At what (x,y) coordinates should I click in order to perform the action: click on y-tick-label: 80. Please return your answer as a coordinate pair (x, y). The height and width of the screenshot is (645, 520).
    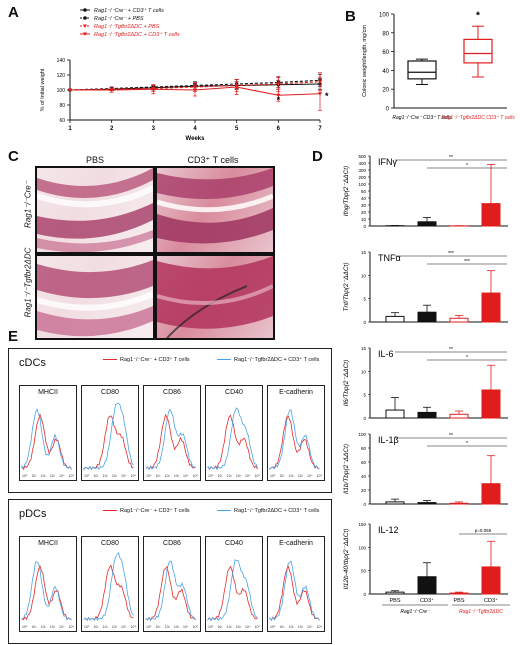
    Looking at the image, I should click on (364, 448).